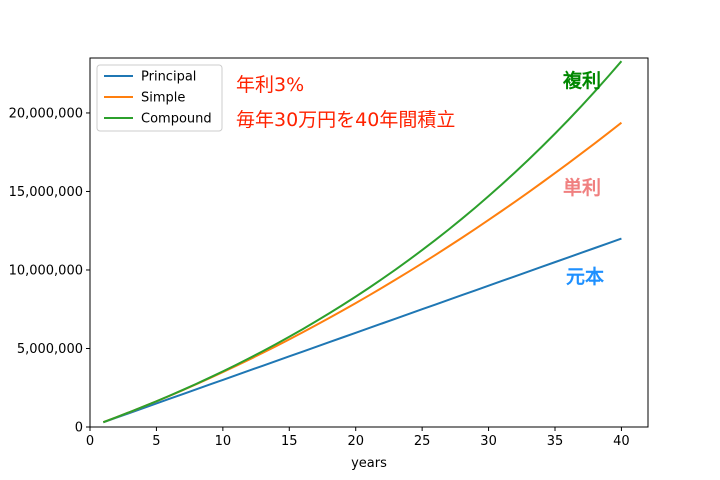  Describe the element at coordinates (488, 441) in the screenshot. I see `x-tick-label: 30` at that location.